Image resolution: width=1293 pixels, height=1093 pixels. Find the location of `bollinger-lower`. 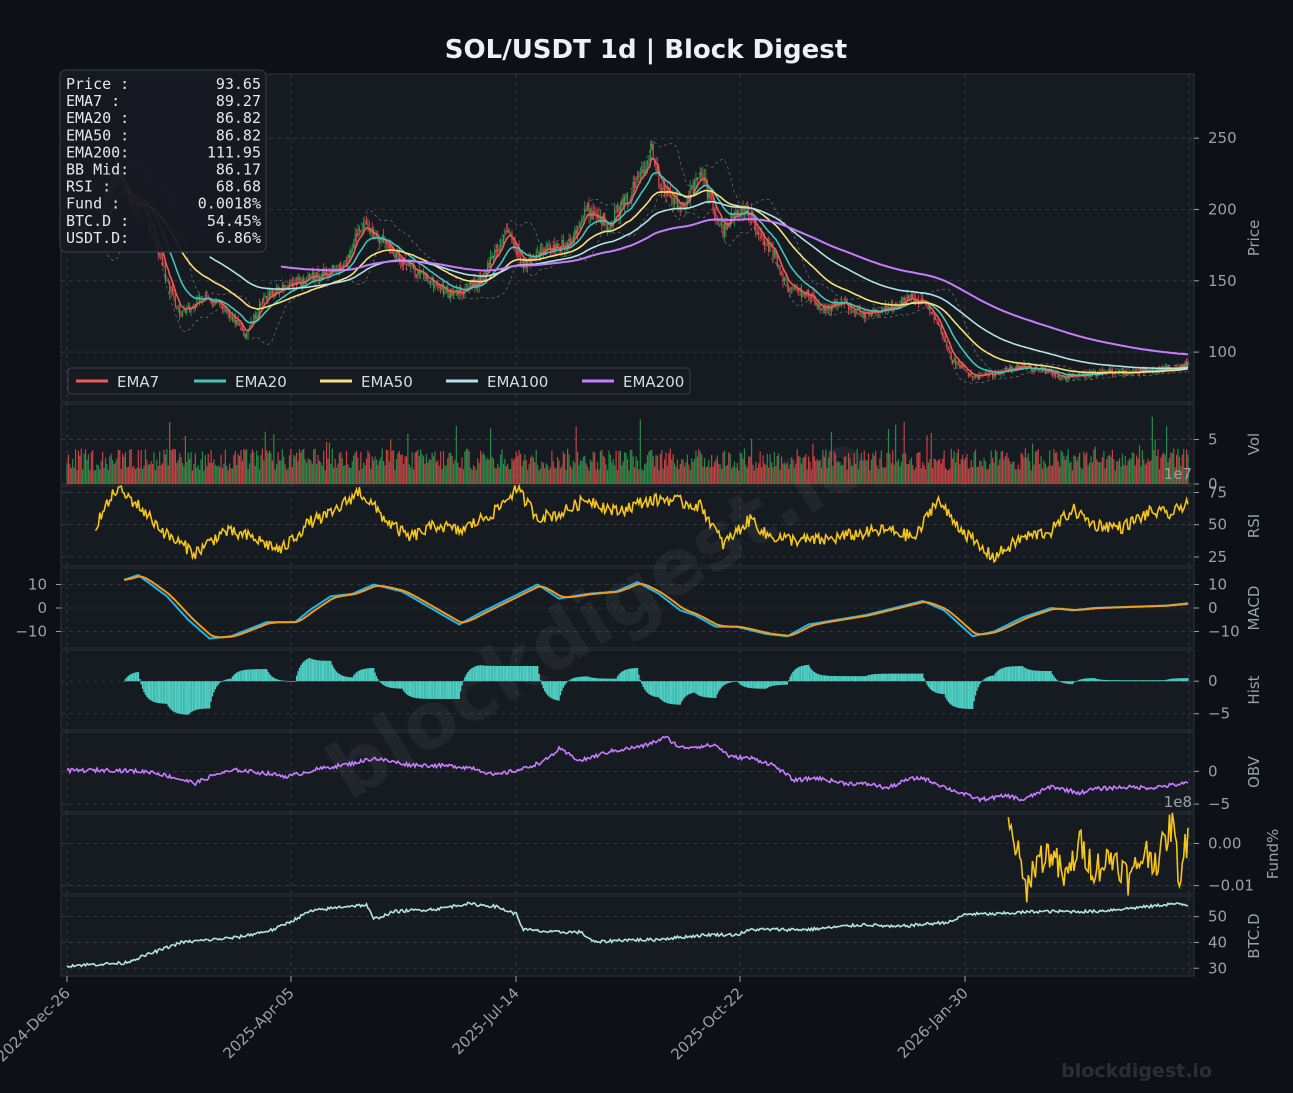

bollinger-lower is located at coordinates (642, 288).